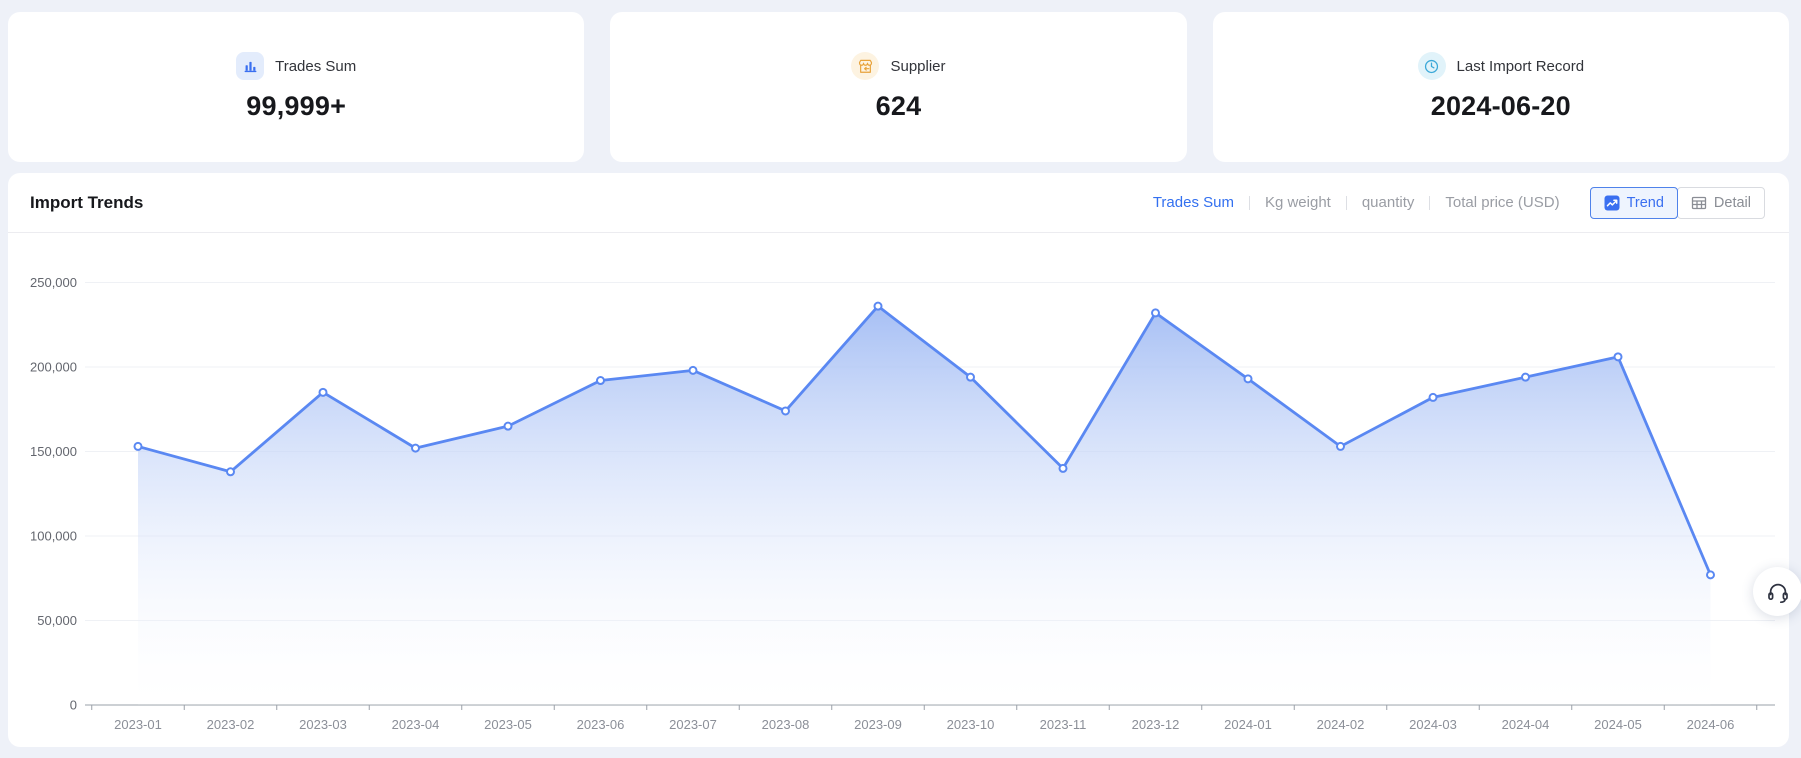 This screenshot has width=1801, height=758. Describe the element at coordinates (1732, 202) in the screenshot. I see `detail-button-label: Detail` at that location.